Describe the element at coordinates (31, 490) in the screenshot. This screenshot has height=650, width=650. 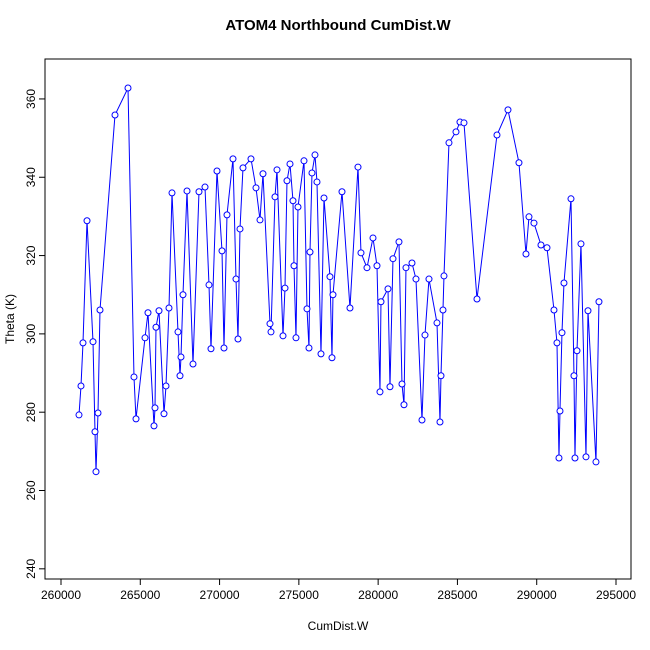
I see `y-tick-label: 260` at that location.